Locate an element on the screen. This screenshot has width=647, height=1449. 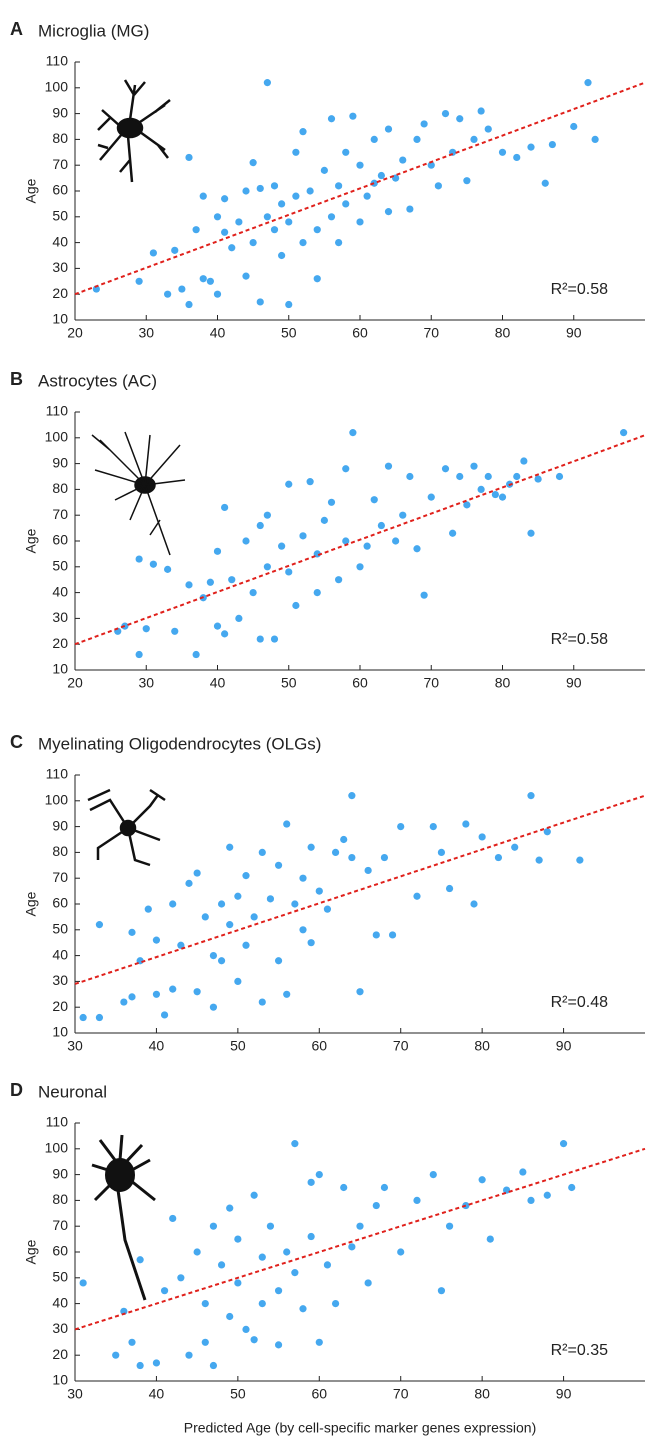
fit-line is located at coordinates (360, 188).